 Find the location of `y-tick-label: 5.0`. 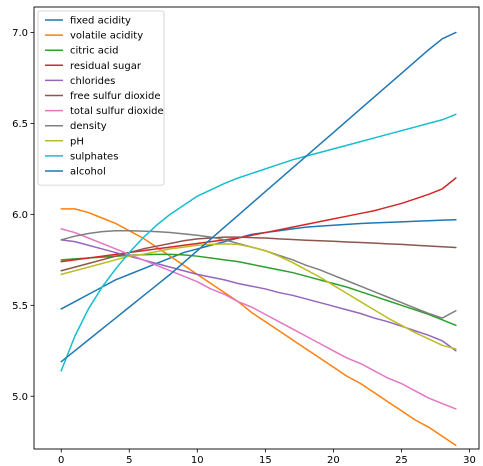

y-tick-label: 5.0 is located at coordinates (20, 397).